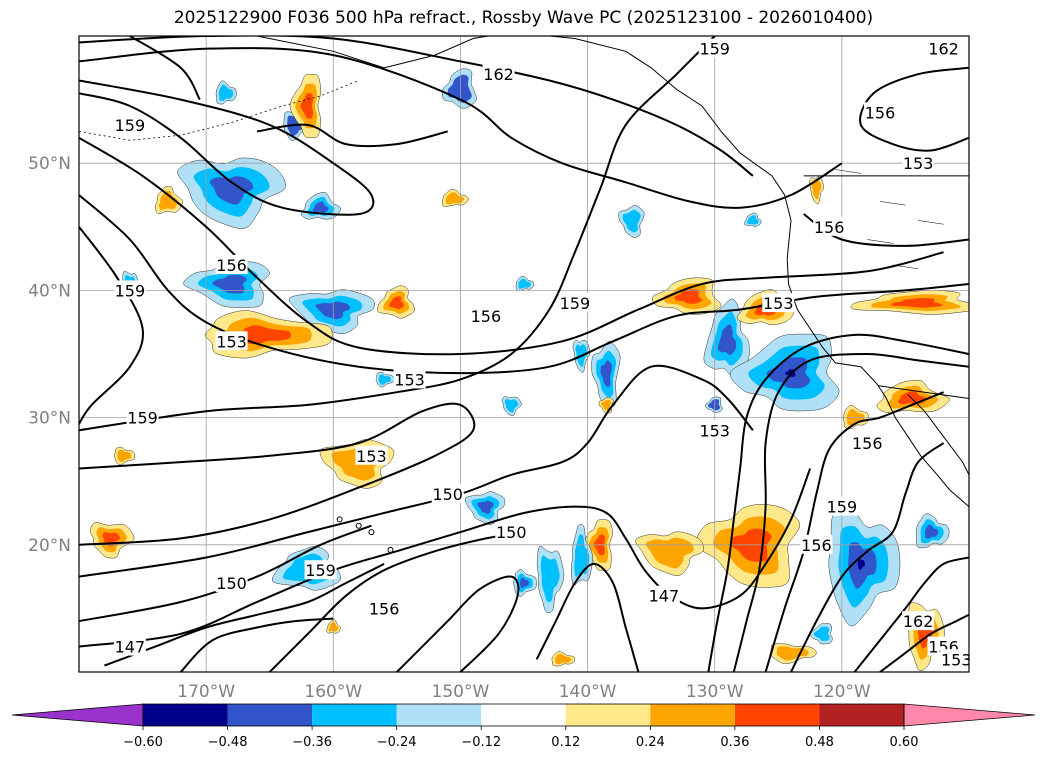 This screenshot has height=765, width=1047. Describe the element at coordinates (938, 435) in the screenshot. I see `coastline-gulf-path` at that location.